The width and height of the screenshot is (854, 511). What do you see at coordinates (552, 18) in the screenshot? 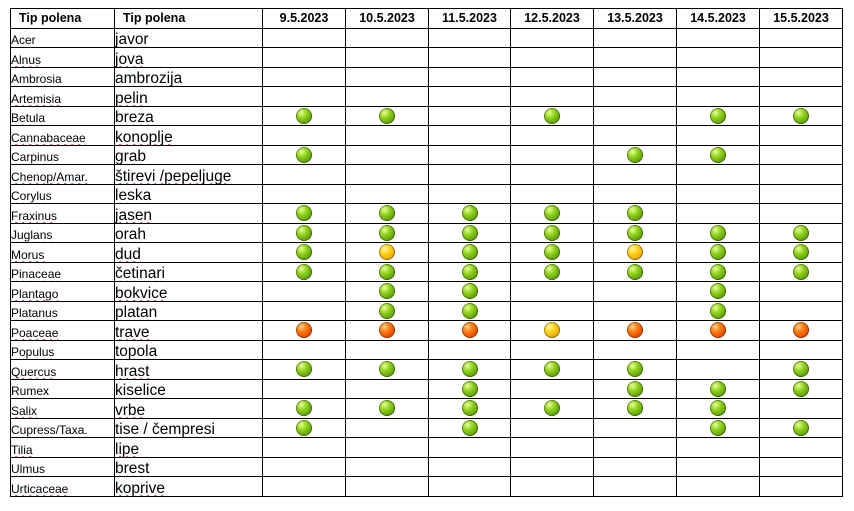
I see `header-date: 12.5.2023` at bounding box center [552, 18].